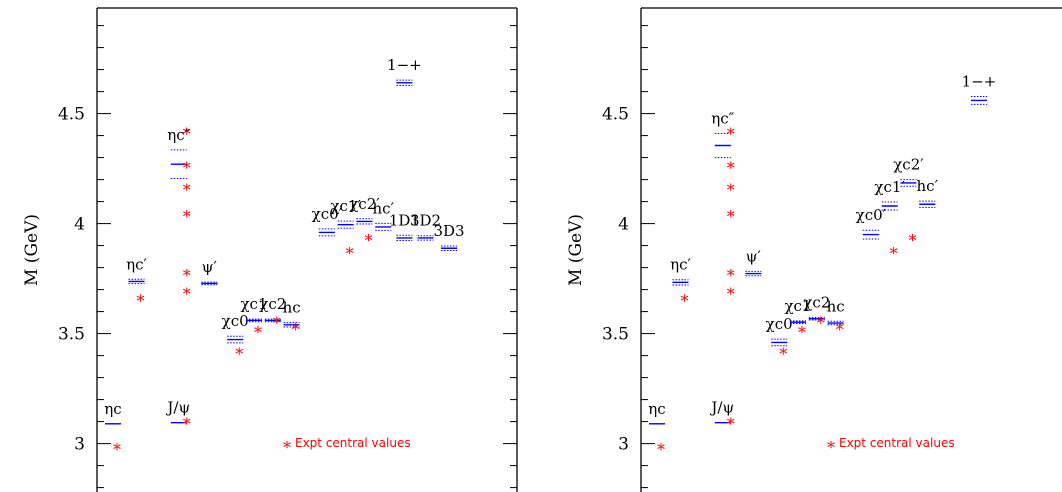 This screenshot has width=1062, height=492. I want to click on state-label: 3D2, so click(425, 221).